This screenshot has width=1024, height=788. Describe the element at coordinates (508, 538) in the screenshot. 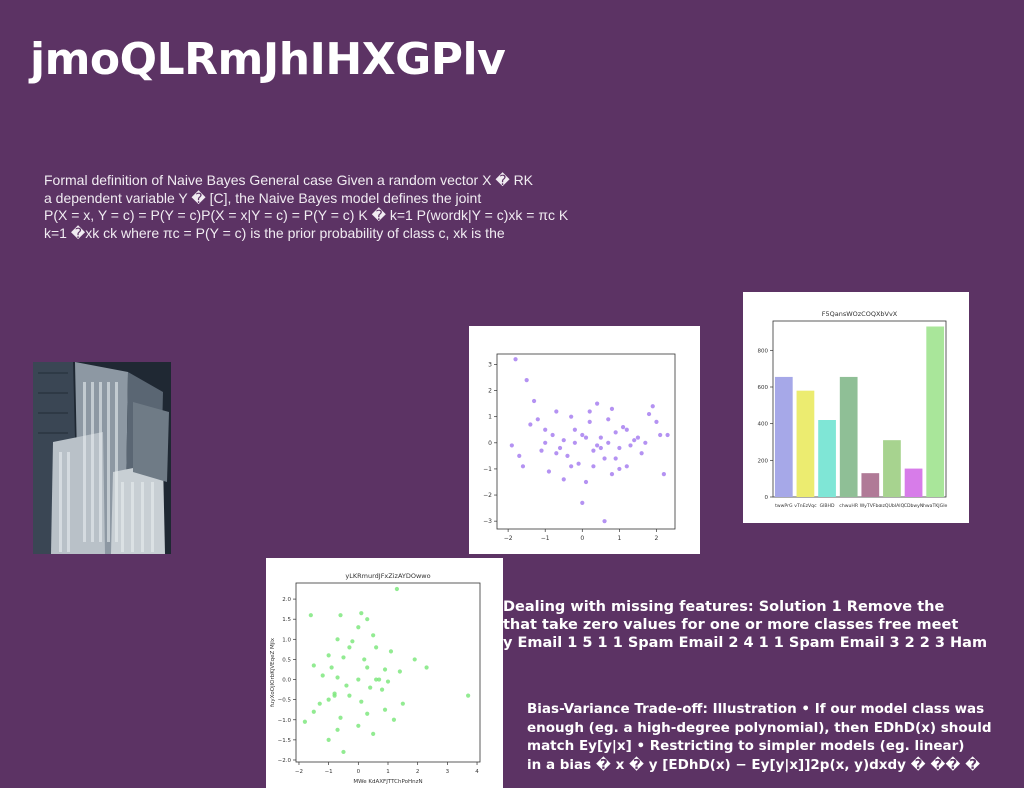

I see `x-tick-label: −2` at that location.